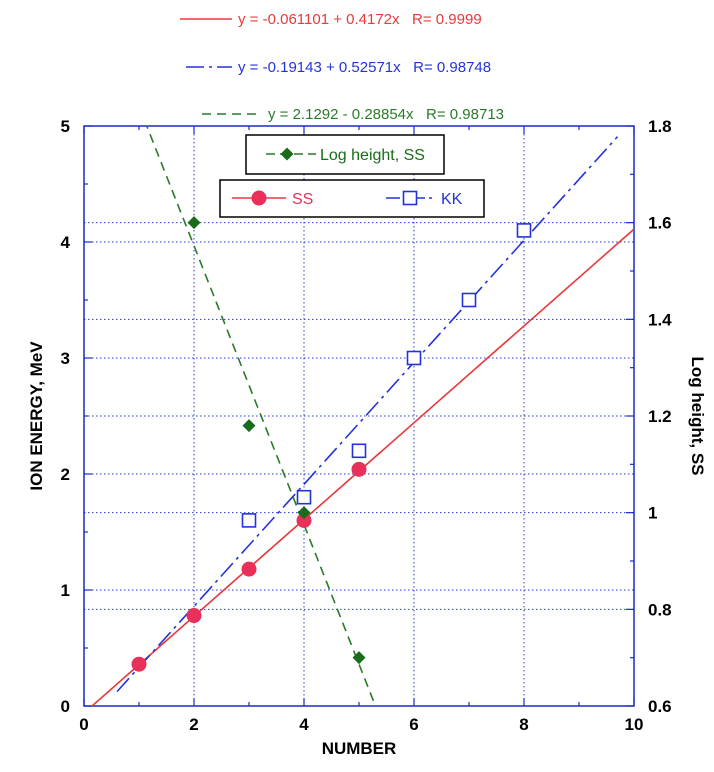  Describe the element at coordinates (386, 114) in the screenshot. I see `fit-equation-label: y = 2.1292 - 0.28854x R= 0.98713` at that location.